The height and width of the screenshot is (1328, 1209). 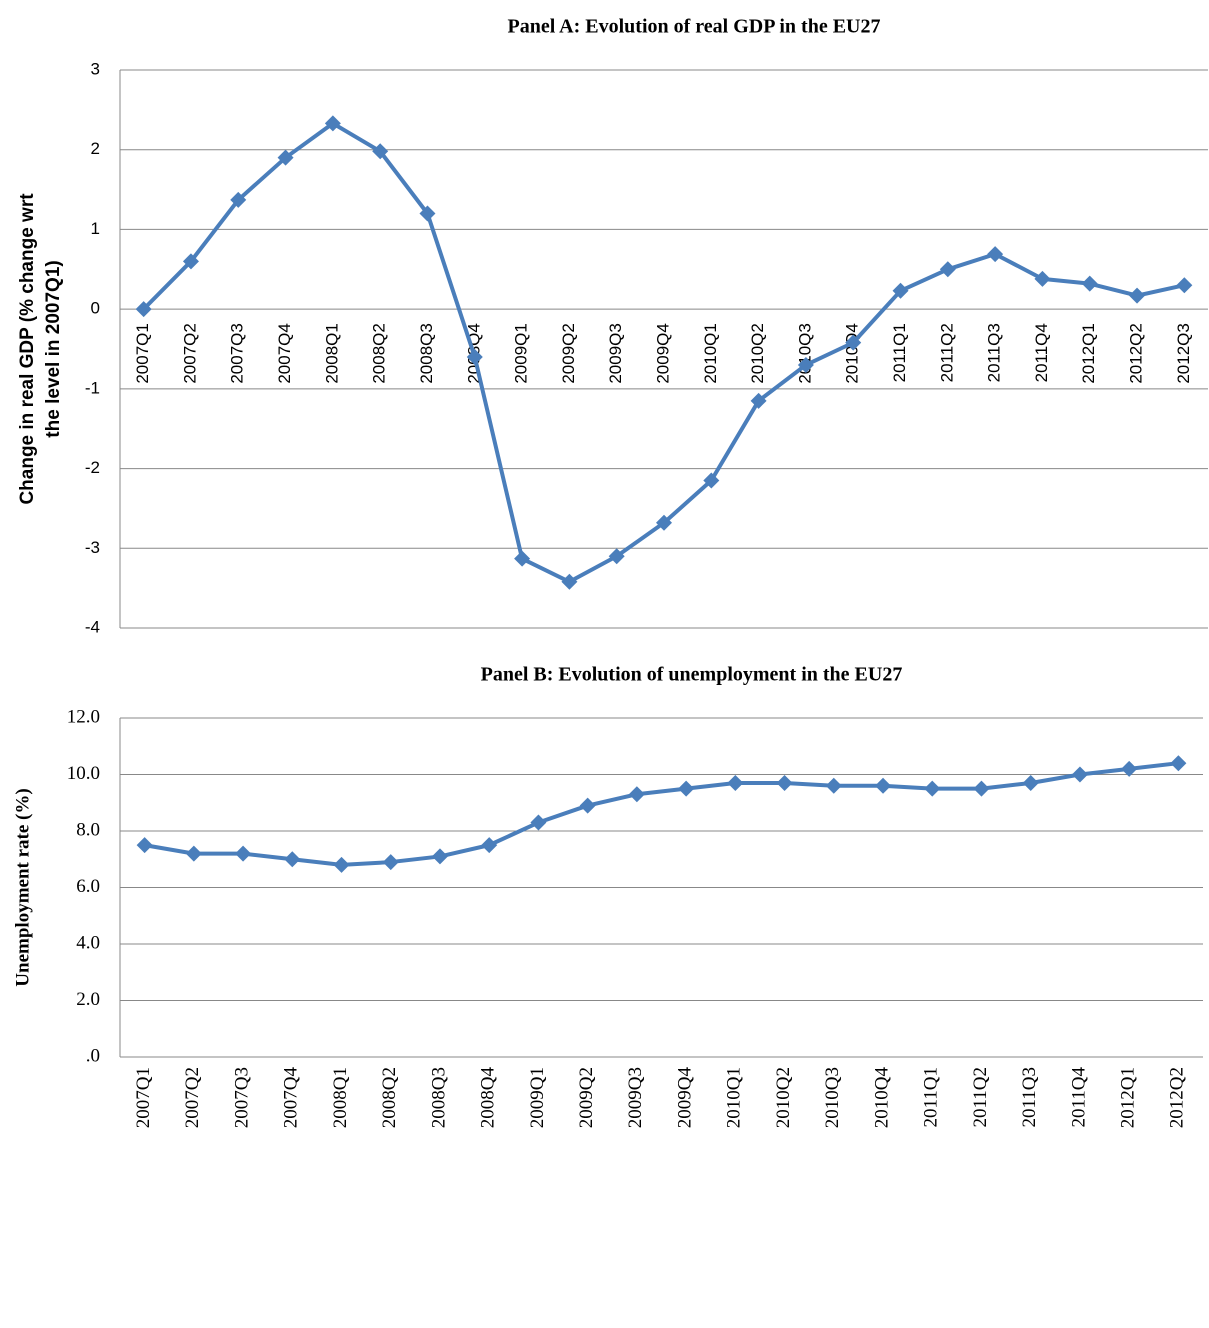 What do you see at coordinates (22, 887) in the screenshot?
I see `y-axis-label: Unemployment rate (%)` at bounding box center [22, 887].